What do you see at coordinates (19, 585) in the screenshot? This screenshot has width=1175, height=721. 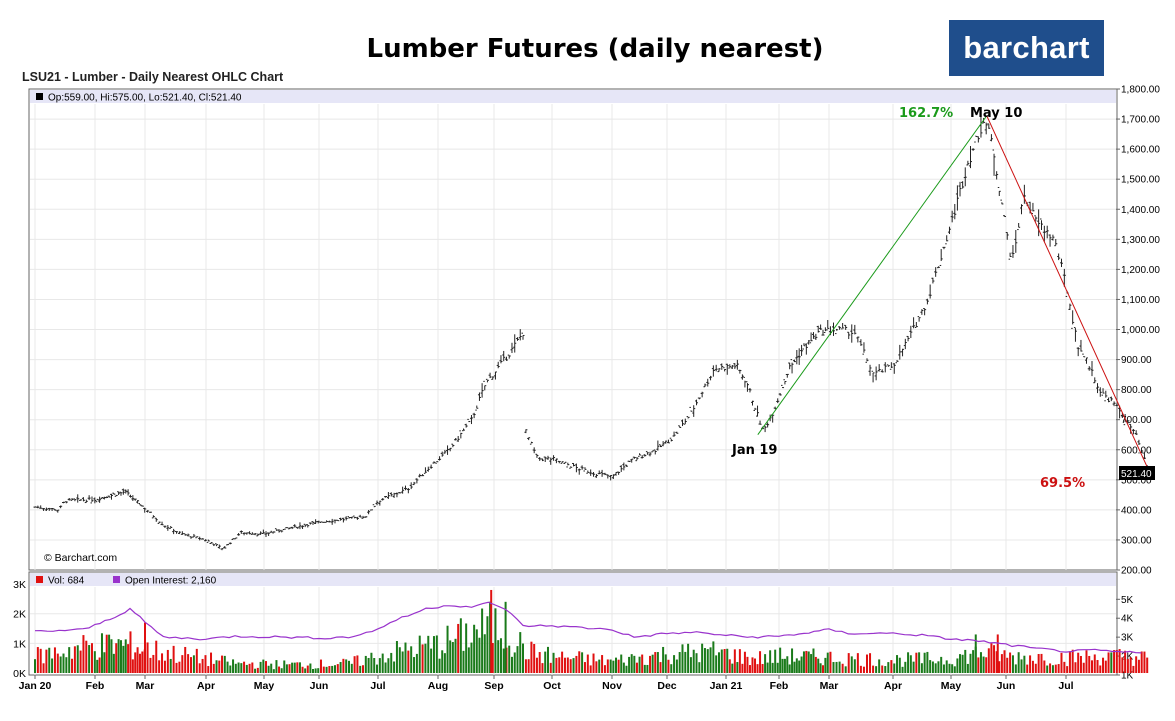 I see `vol-left-tick-label: 3K` at bounding box center [19, 585].